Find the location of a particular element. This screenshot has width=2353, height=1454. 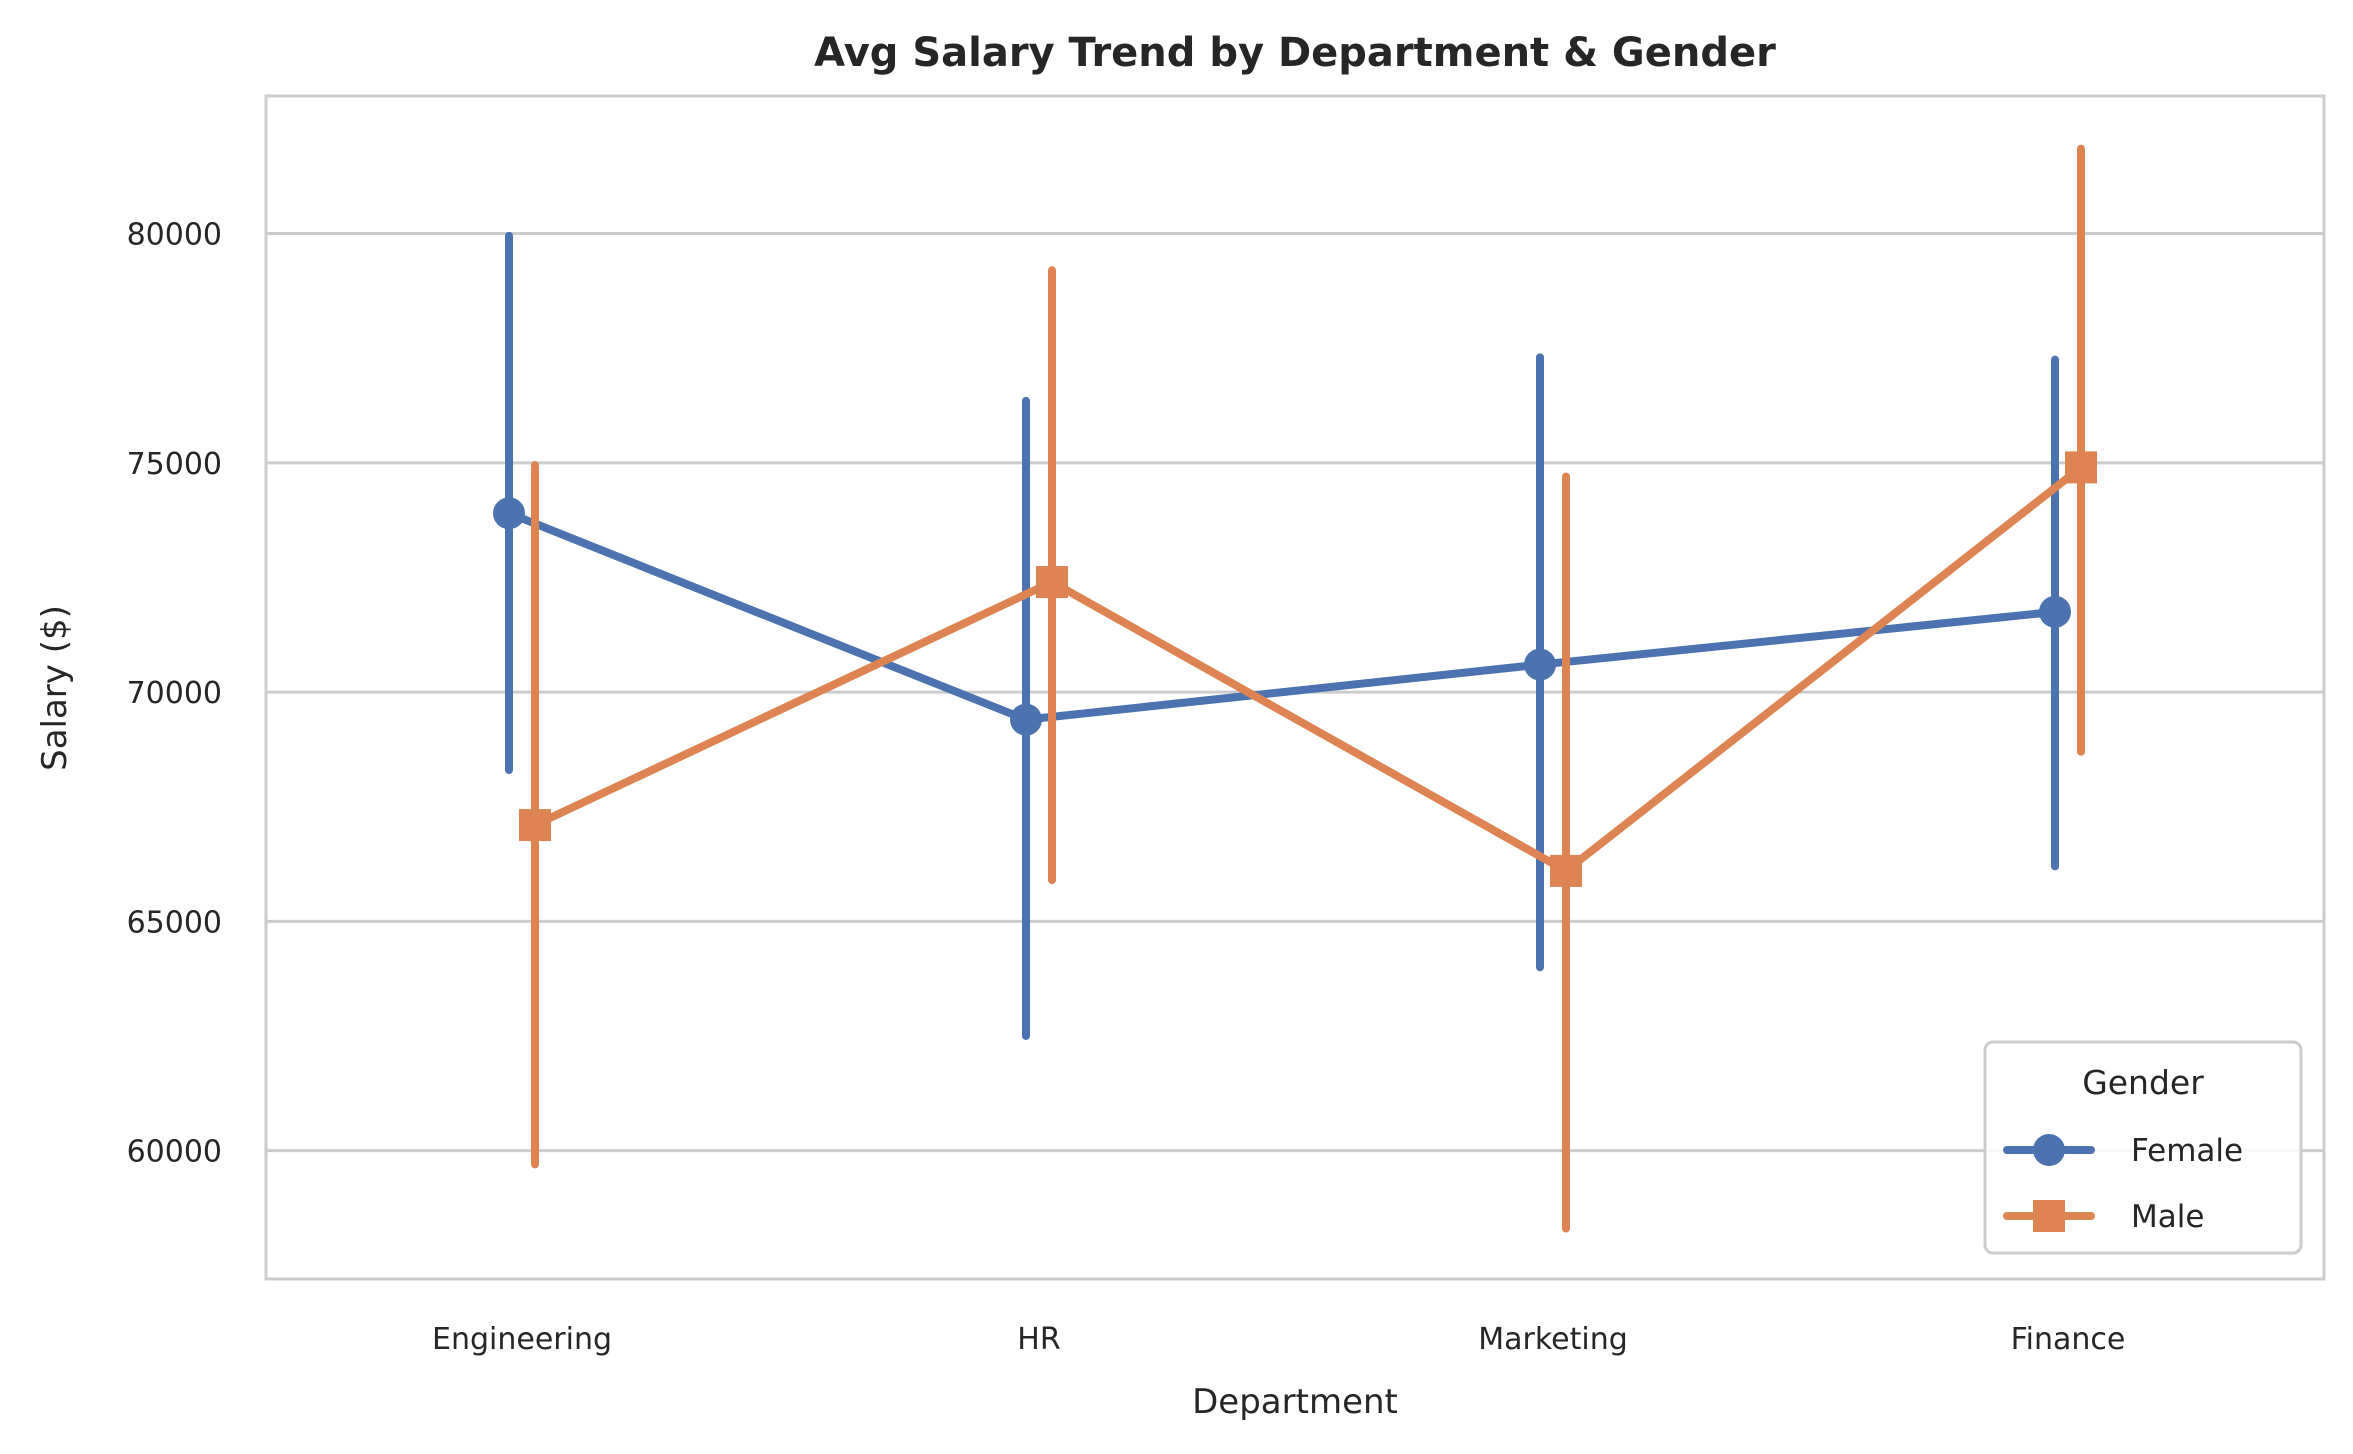

y-axis-label: Salary ($) is located at coordinates (55, 688).